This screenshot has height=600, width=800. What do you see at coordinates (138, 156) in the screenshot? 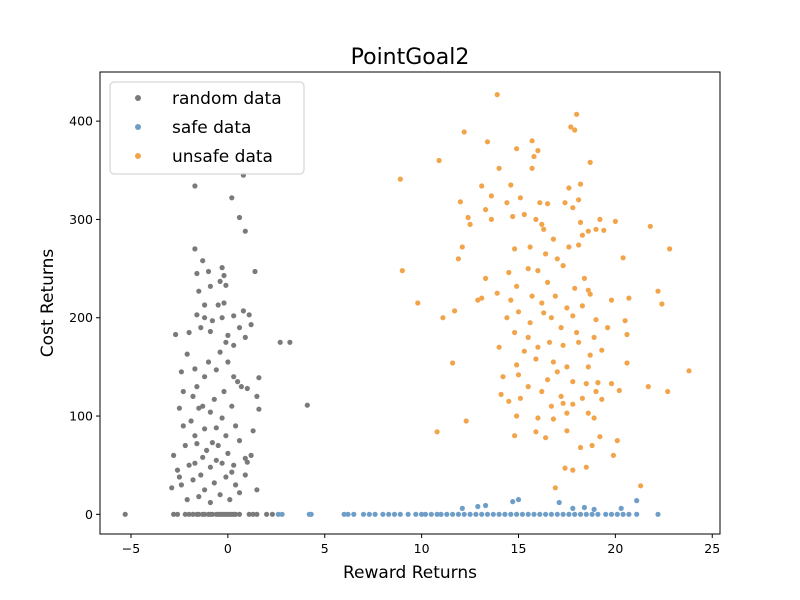
I see `legend-marker-unsafe` at bounding box center [138, 156].